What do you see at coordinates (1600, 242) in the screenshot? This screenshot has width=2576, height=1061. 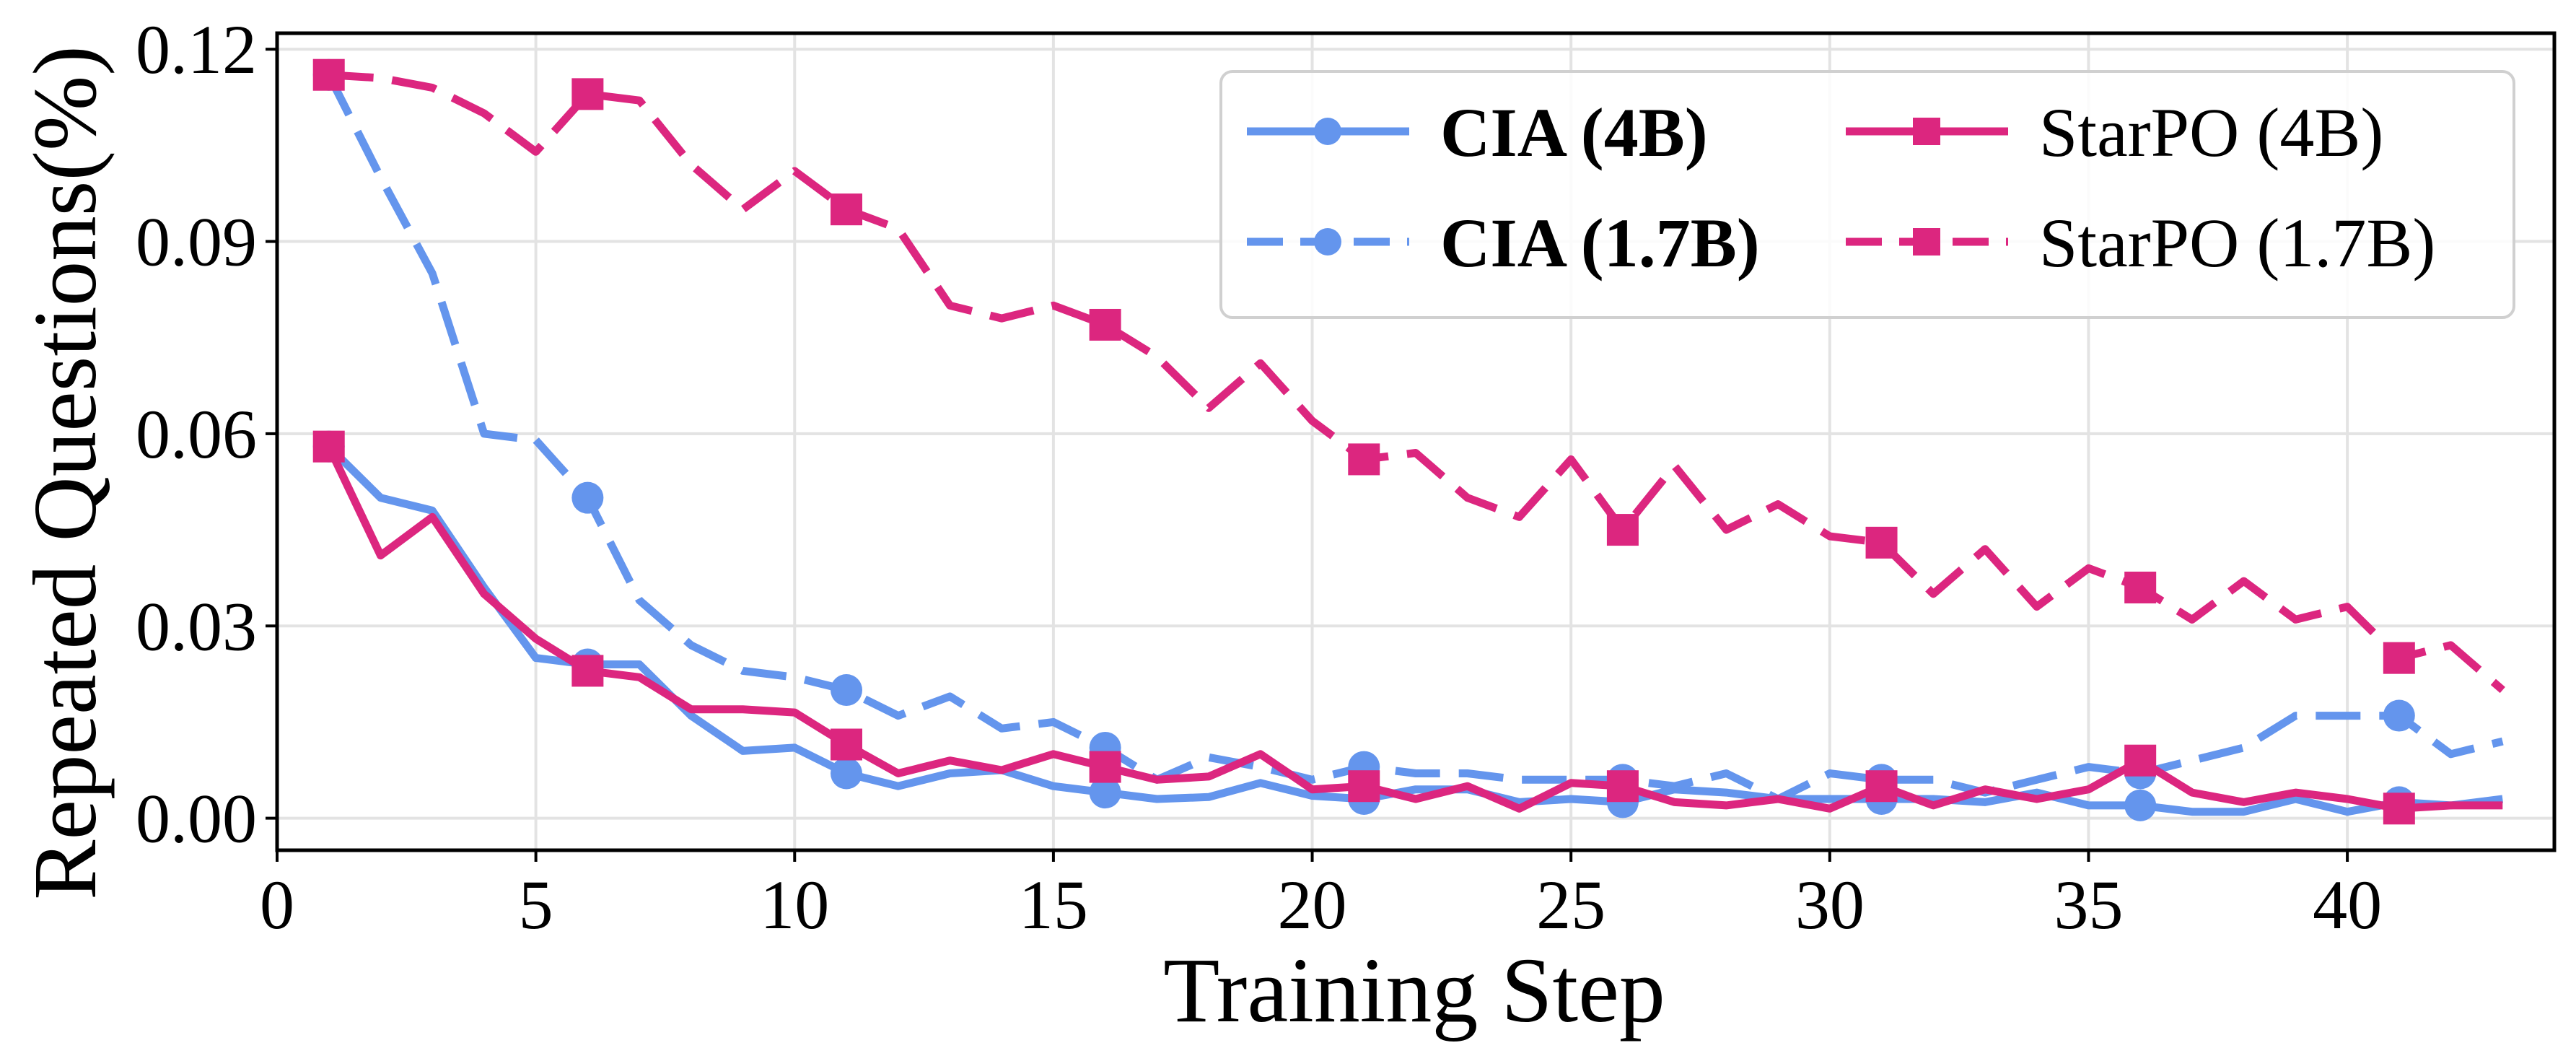 I see `legend-label: CIA (1.7B)` at bounding box center [1600, 242].